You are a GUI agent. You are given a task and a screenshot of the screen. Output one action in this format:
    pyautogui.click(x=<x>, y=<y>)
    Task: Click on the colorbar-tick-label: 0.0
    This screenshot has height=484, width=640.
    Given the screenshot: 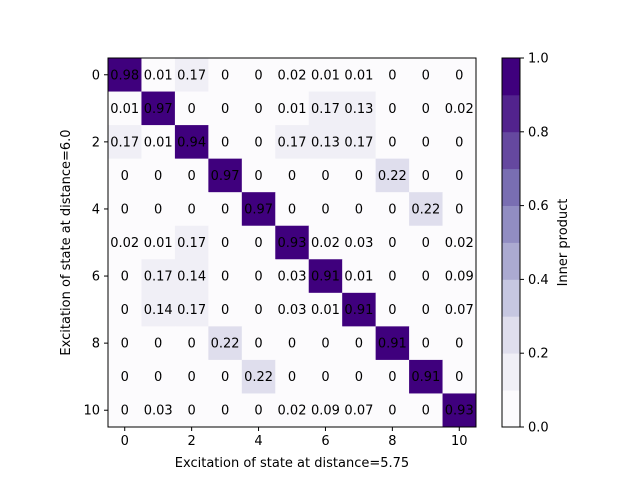 What is the action you would take?
    pyautogui.click(x=538, y=428)
    